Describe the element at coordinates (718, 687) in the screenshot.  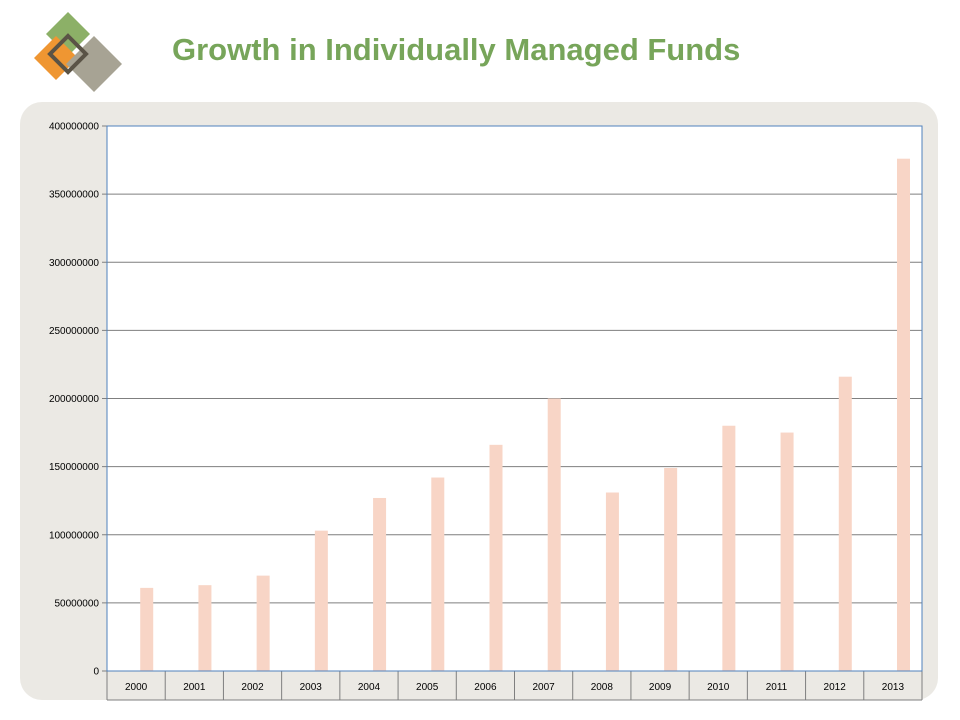
I see `x-tick-label: 2010` at that location.